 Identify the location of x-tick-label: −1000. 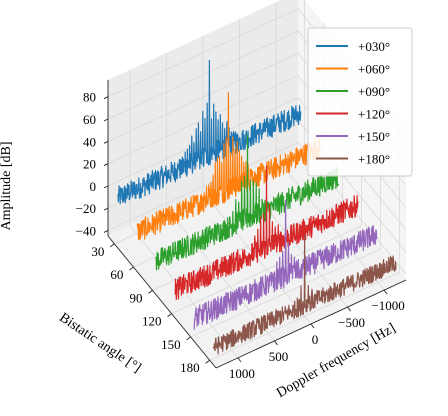
(387, 305).